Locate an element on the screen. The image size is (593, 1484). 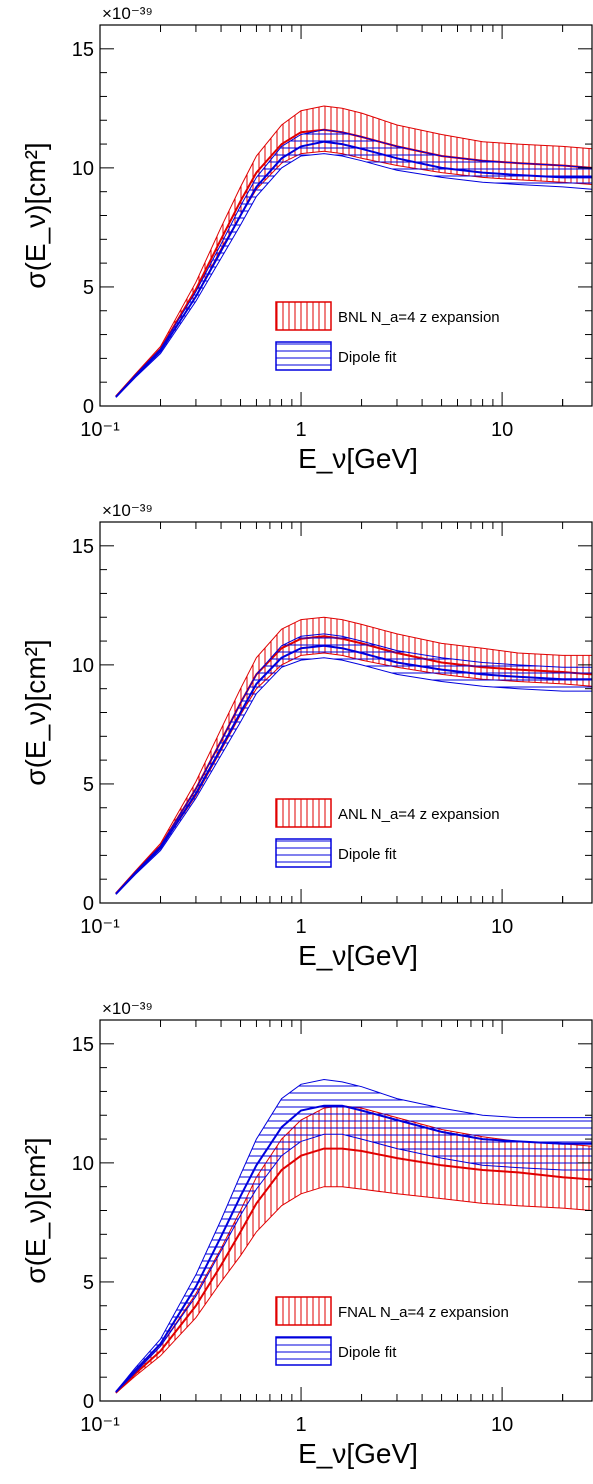
legend-item: BNL N_a=4 z expansion is located at coordinates (387, 316).